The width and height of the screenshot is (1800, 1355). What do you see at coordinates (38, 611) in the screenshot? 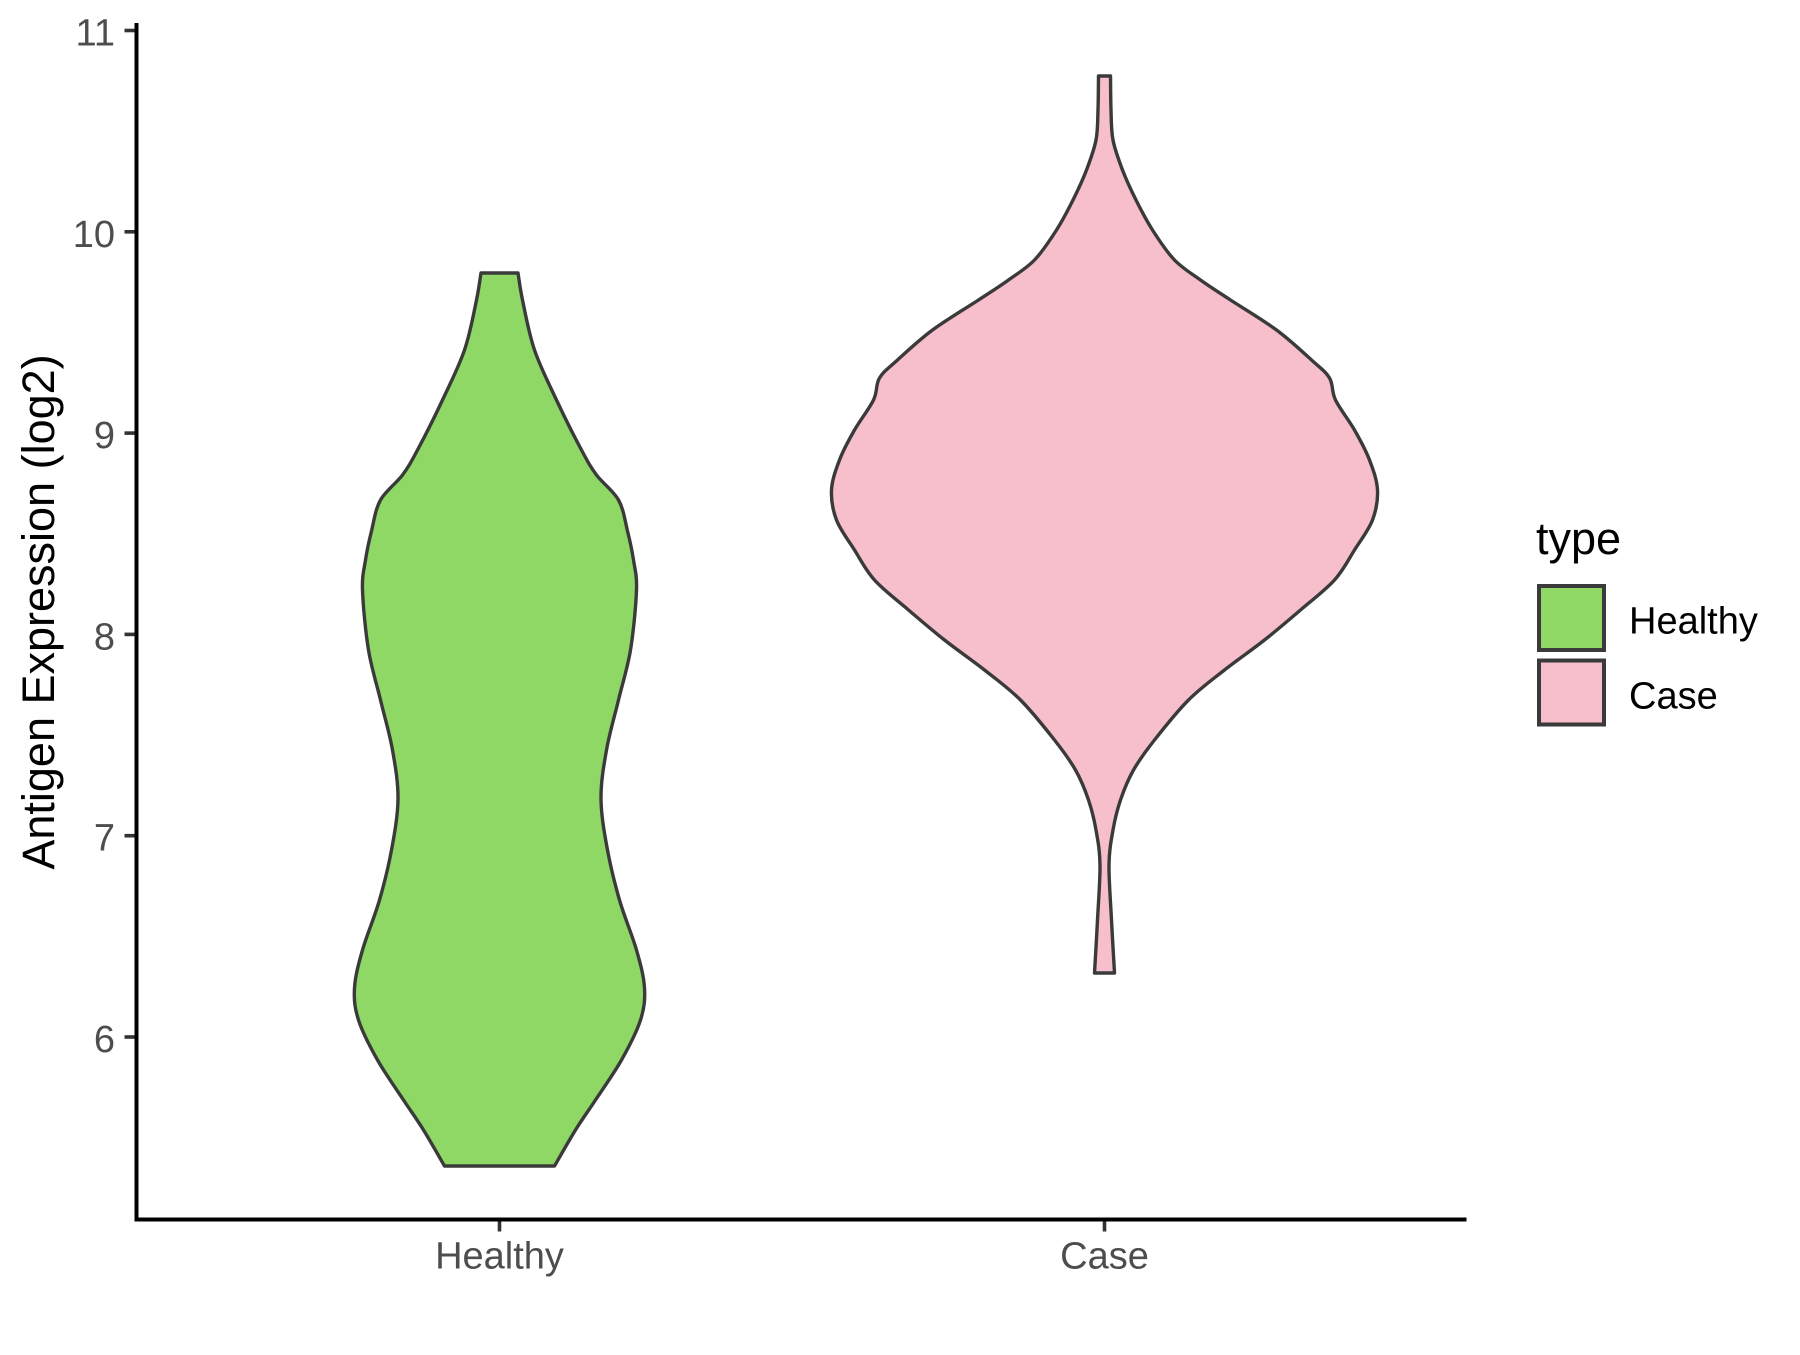
I see `svg-text: Antigen Expression (log2)` at bounding box center [38, 611].